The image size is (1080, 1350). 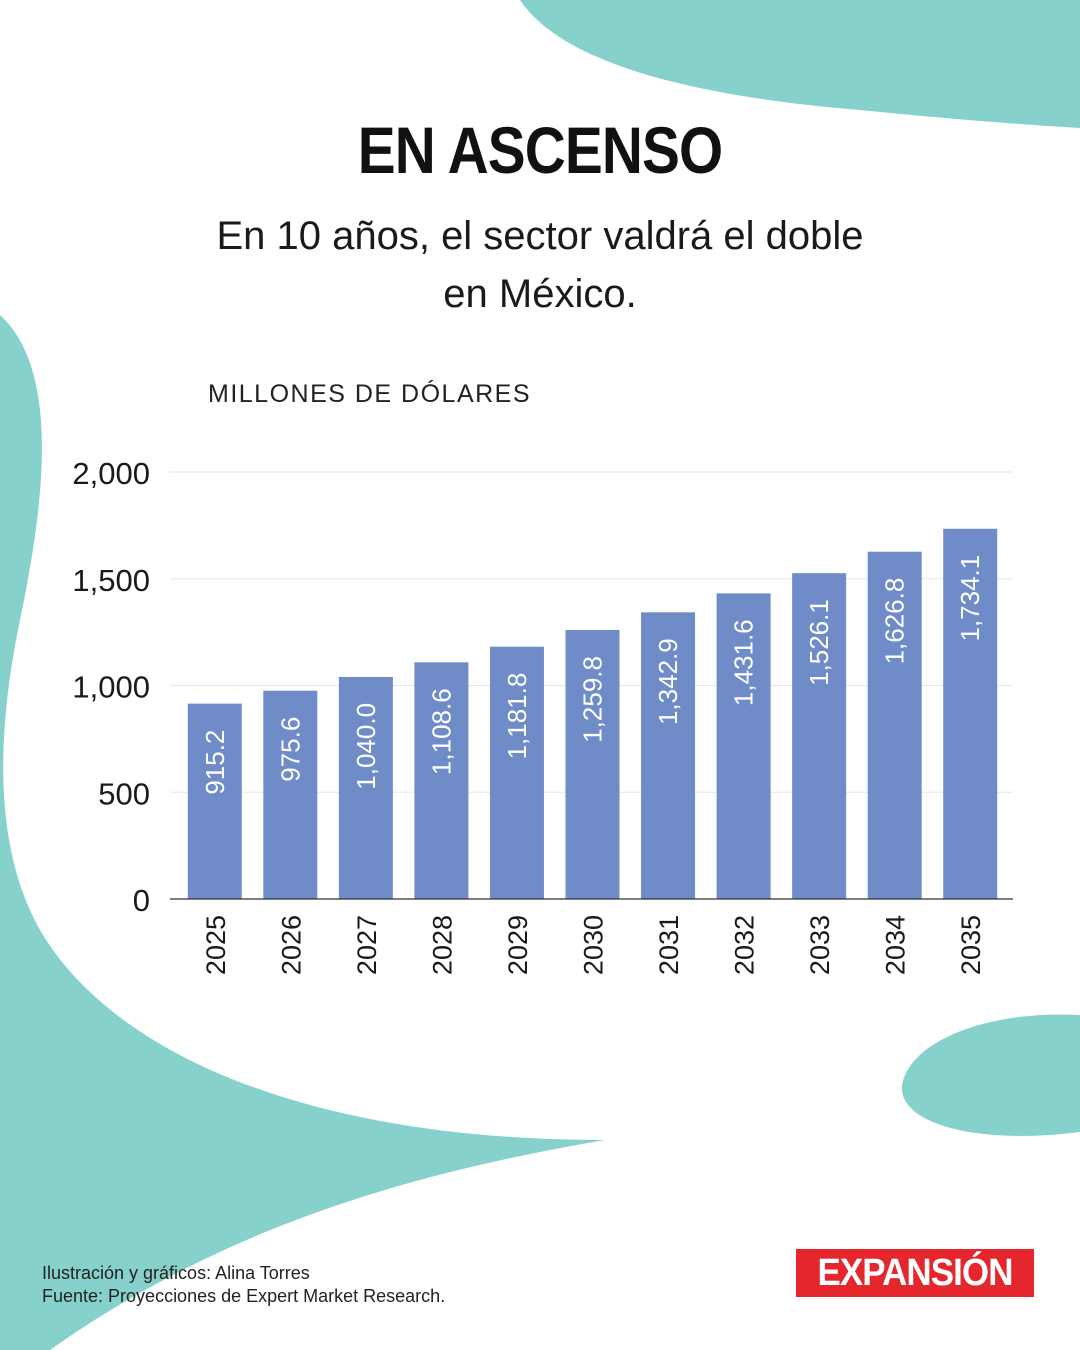 I want to click on bar-value-label: 1,431.6, so click(x=744, y=662).